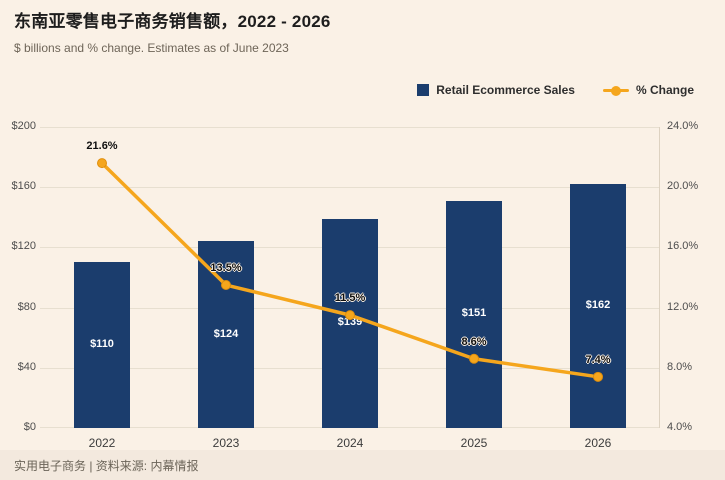  I want to click on y-axis-label-right: 12.0%, so click(683, 306).